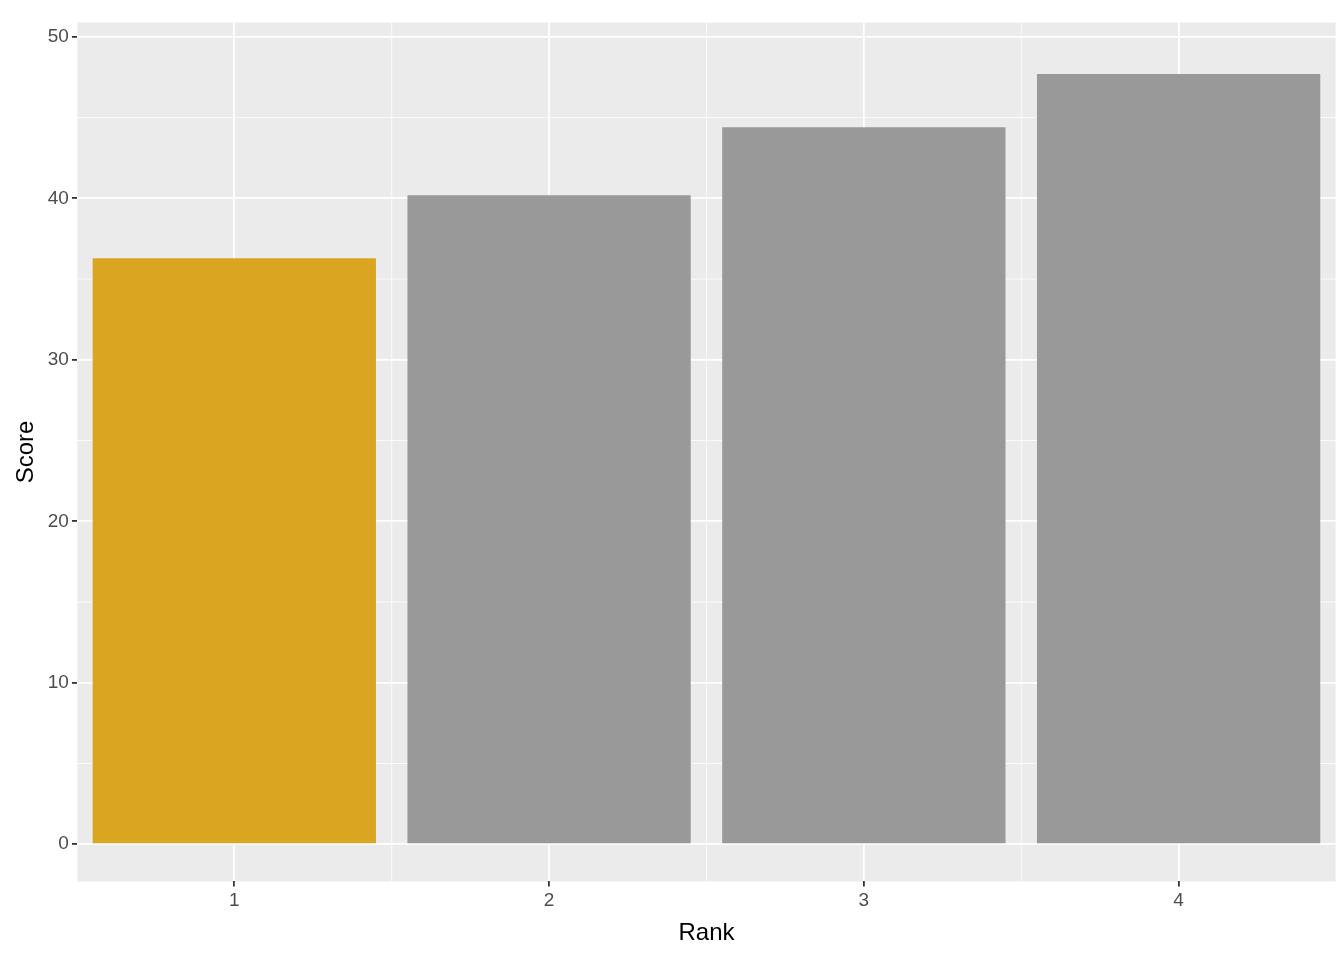 The width and height of the screenshot is (1344, 960). Describe the element at coordinates (63, 843) in the screenshot. I see `y-tick-label: 0` at that location.